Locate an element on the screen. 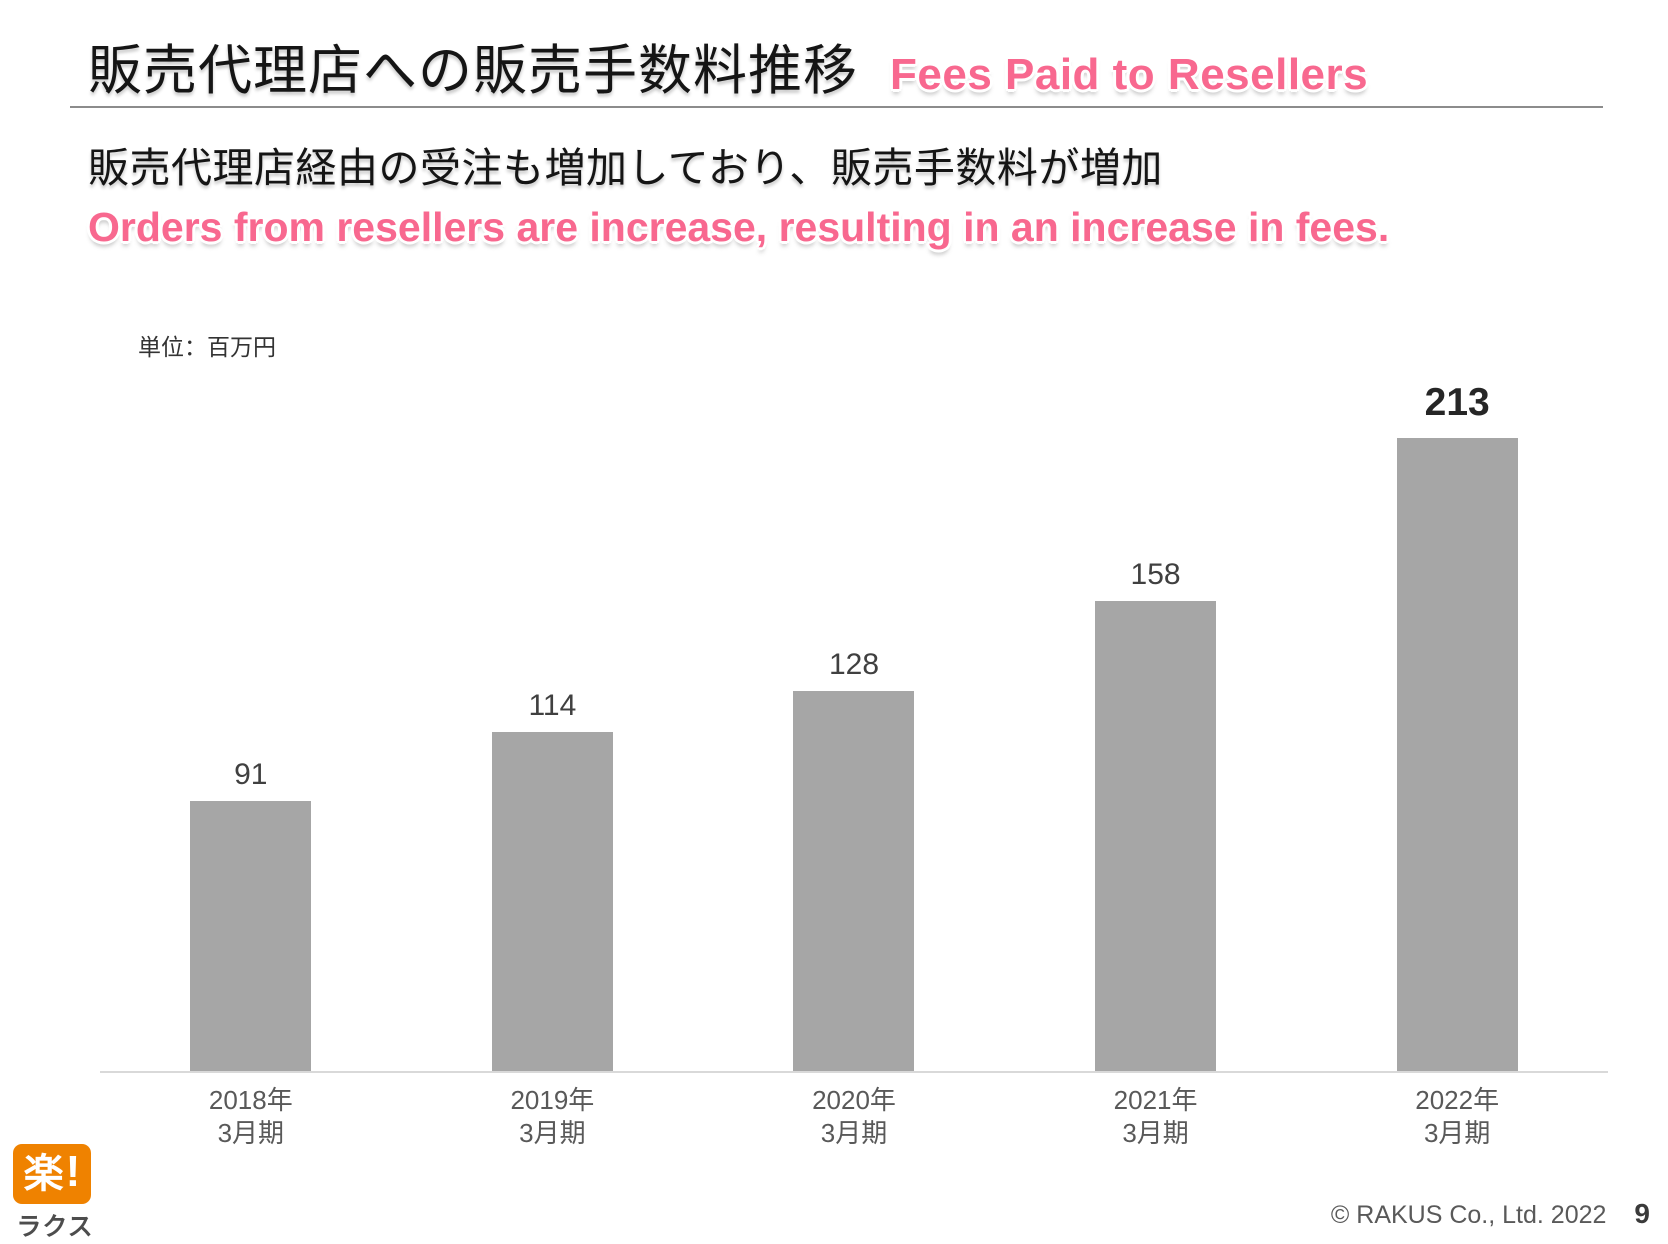 This screenshot has width=1668, height=1244. chart-column: 91 is located at coordinates (251, 914).